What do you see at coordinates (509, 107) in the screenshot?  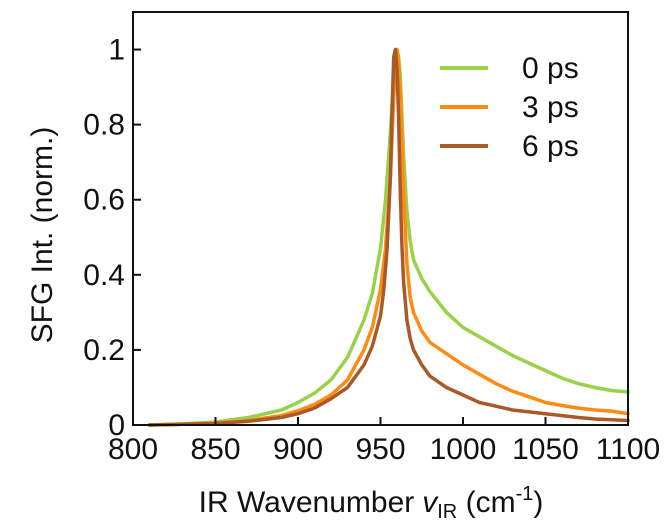 I see `legend: 0 ps 3 ps 6 ps` at bounding box center [509, 107].